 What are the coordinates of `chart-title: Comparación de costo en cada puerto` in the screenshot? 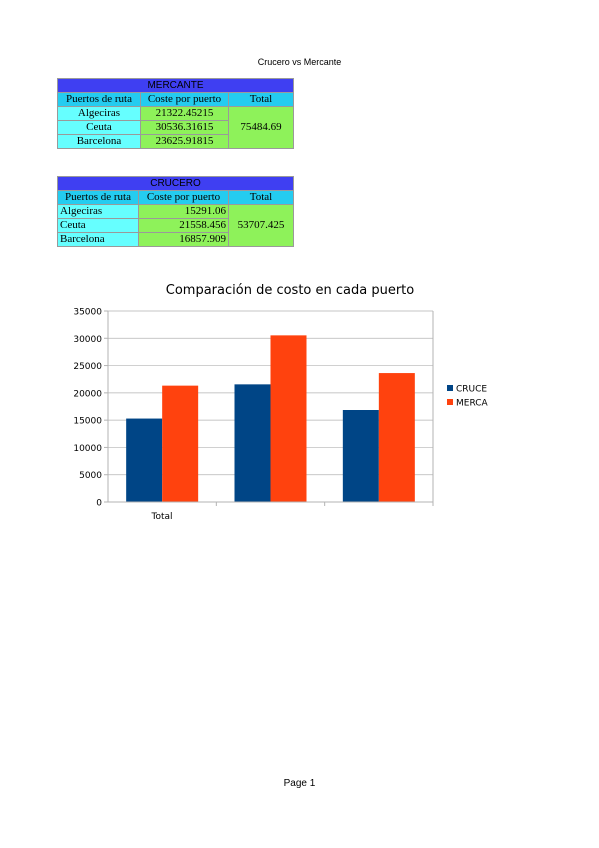 It's located at (290, 290).